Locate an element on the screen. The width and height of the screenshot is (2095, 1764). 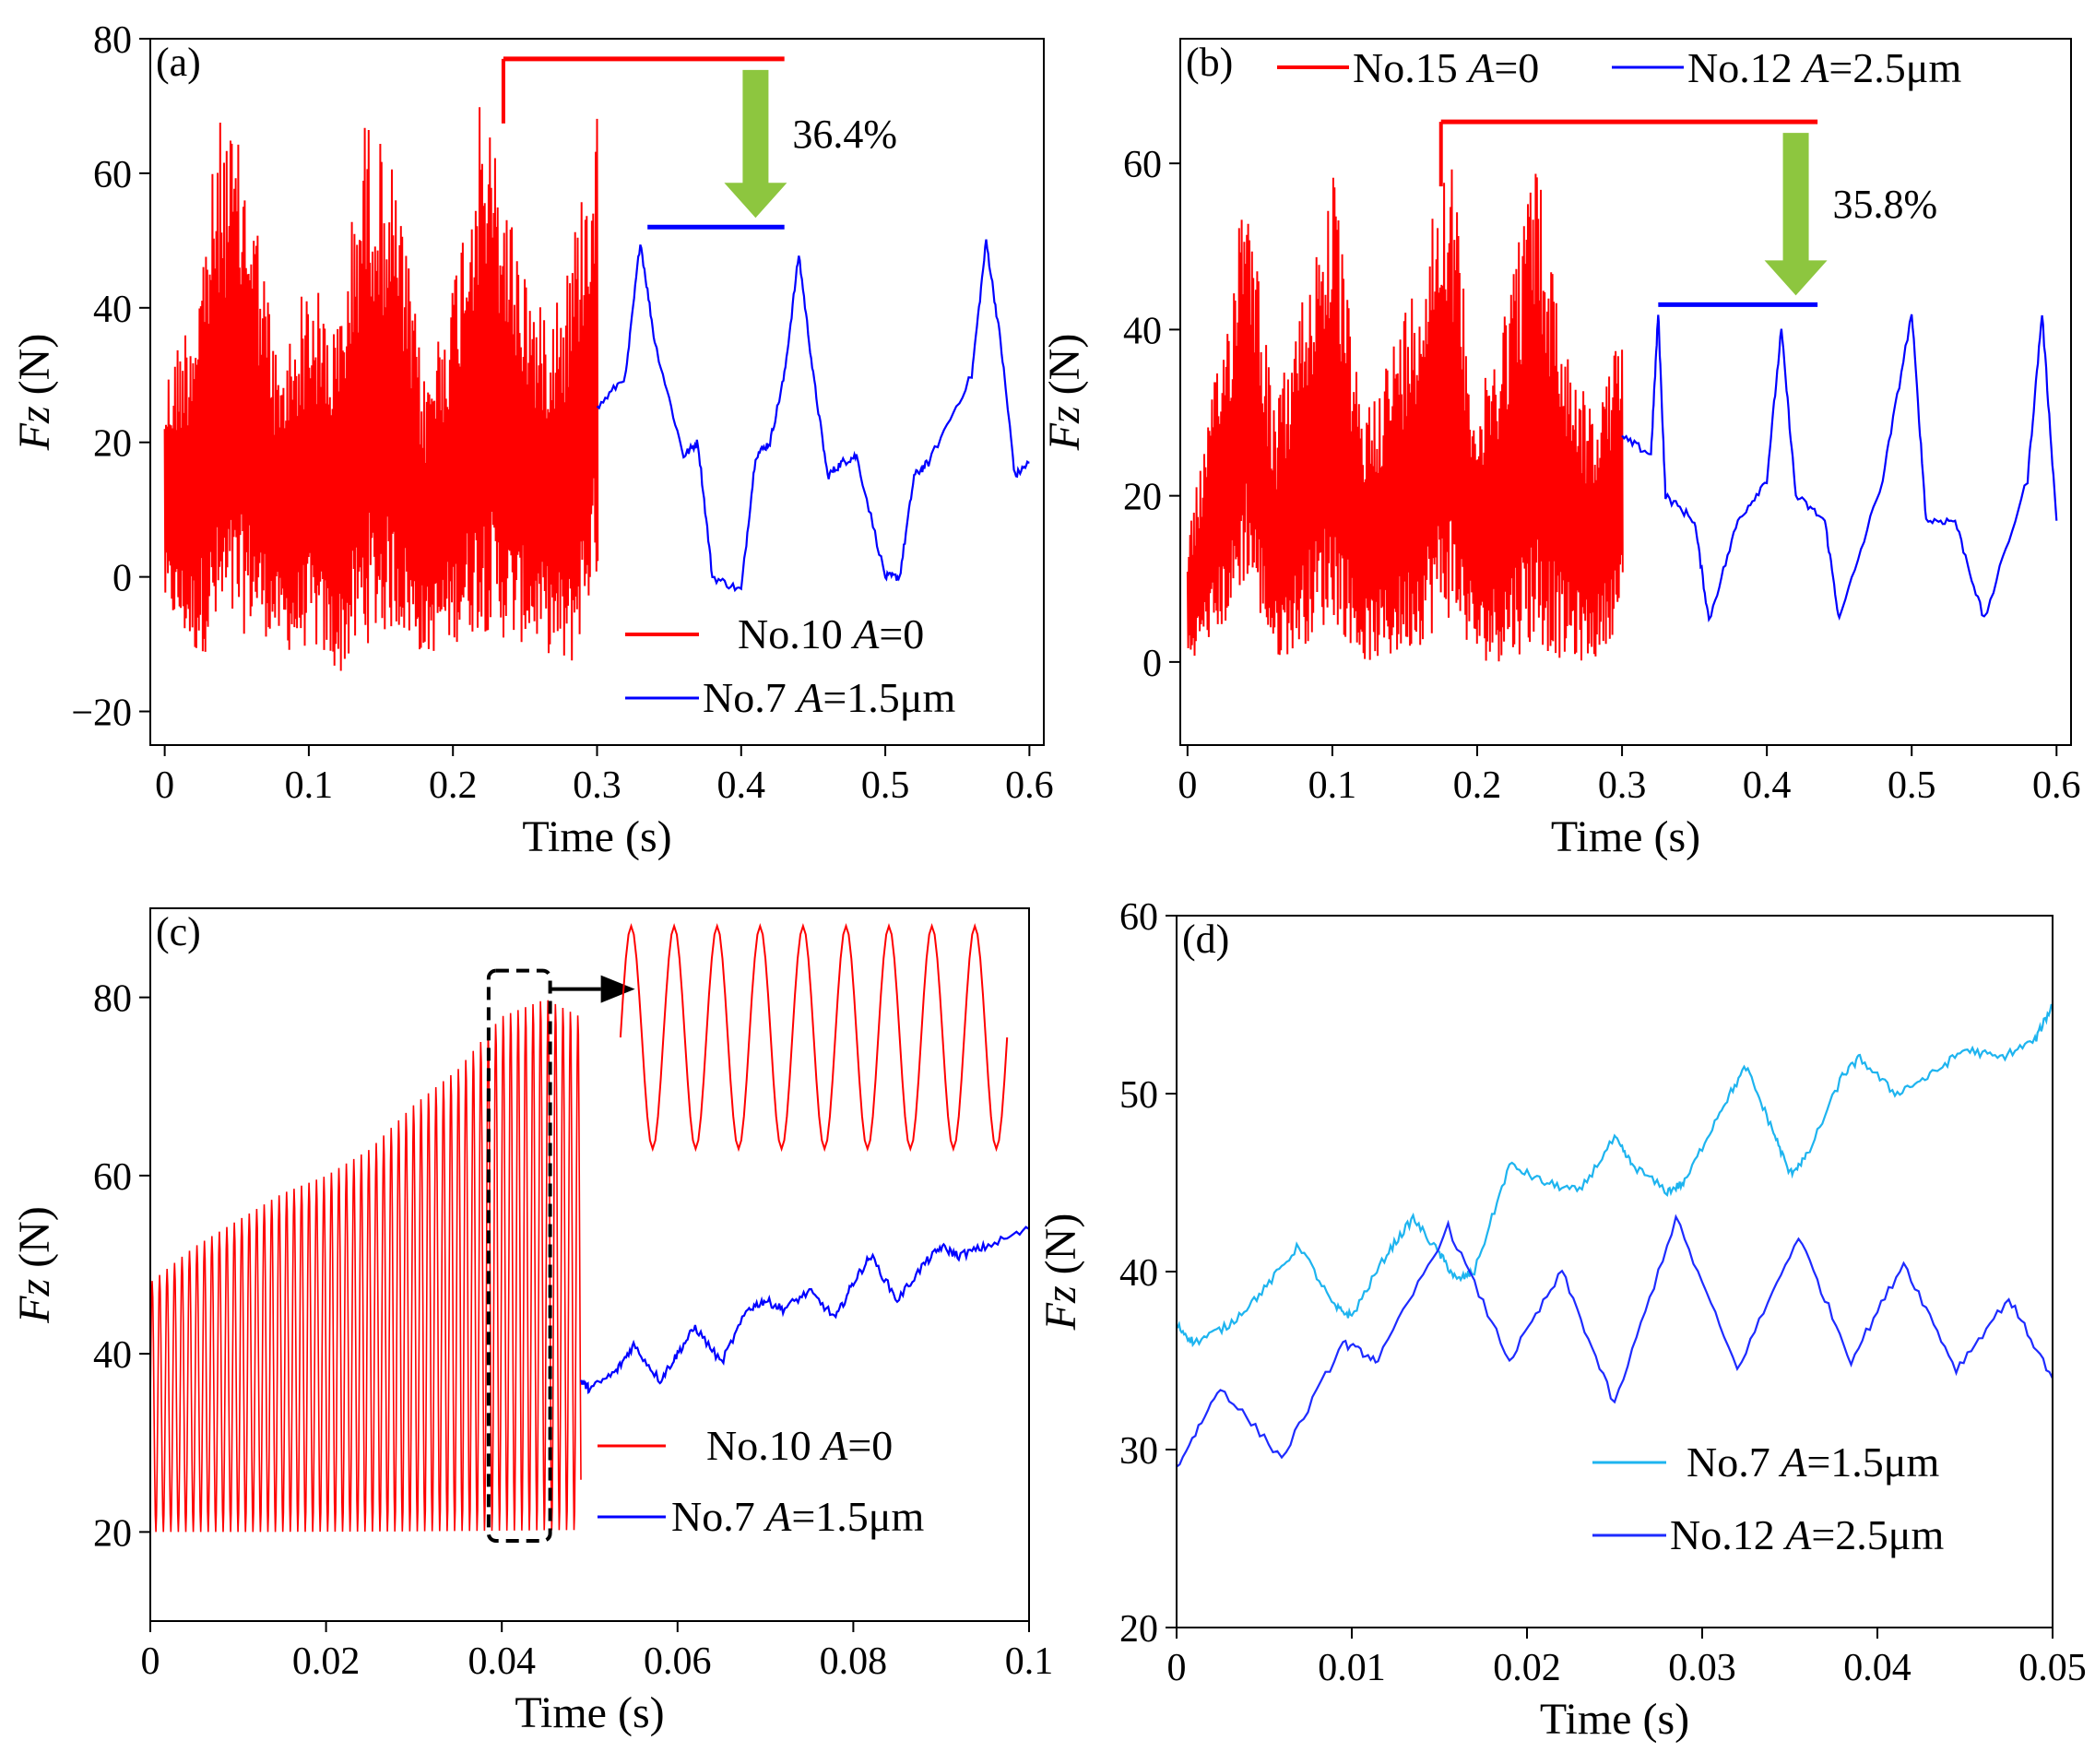
legend: No.15 A=0 No.12 A=2.5μm is located at coordinates (1619, 67).